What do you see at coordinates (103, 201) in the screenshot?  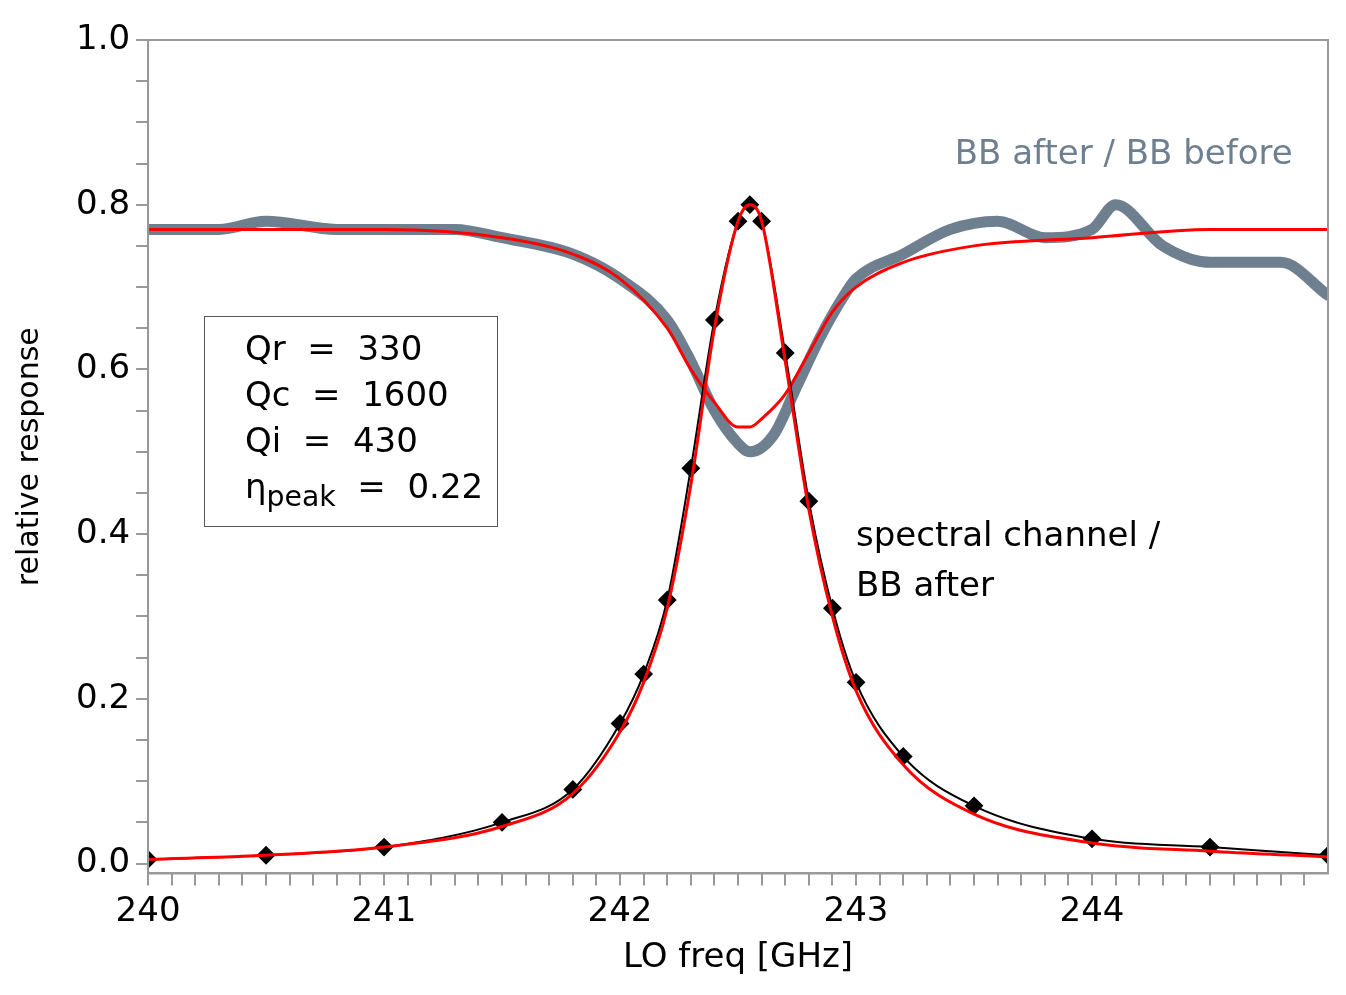 I see `y-tick-label: 0.8` at bounding box center [103, 201].